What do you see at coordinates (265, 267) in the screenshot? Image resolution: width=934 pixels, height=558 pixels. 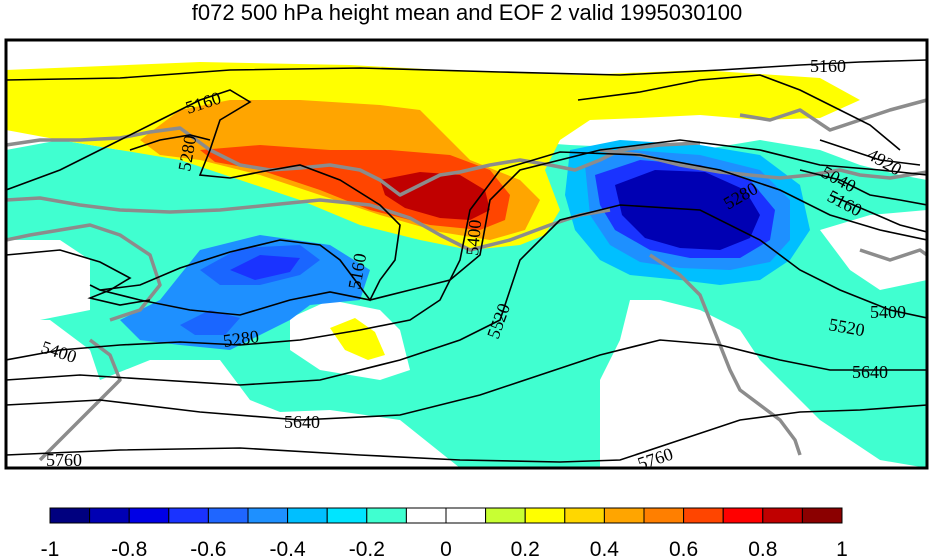 I see `shade-region-neg06-west` at bounding box center [265, 267].